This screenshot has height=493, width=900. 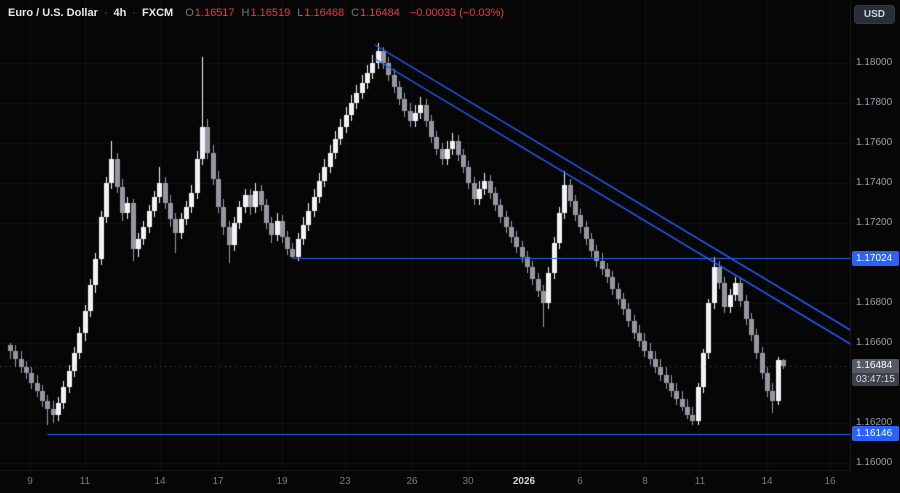 What do you see at coordinates (874, 182) in the screenshot?
I see `price-axis-label: 1.17400` at bounding box center [874, 182].